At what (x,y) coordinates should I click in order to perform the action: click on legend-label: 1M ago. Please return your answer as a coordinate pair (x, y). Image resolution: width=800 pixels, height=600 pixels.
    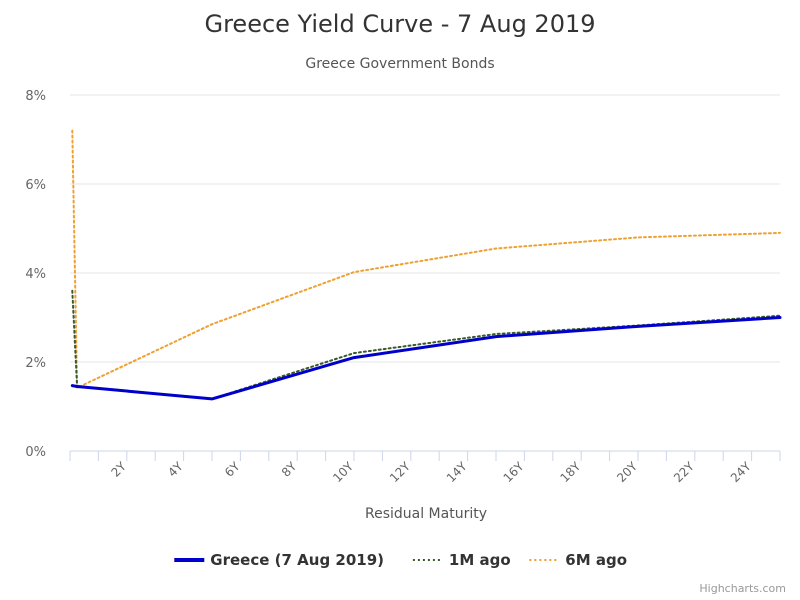
    Looking at the image, I should click on (480, 560).